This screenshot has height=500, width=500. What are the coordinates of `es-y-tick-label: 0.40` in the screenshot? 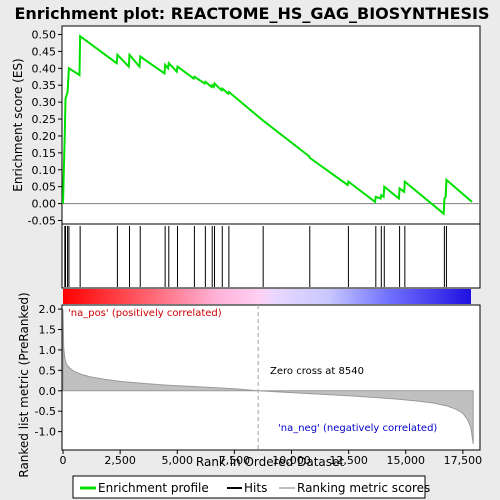 It's located at (44, 68).